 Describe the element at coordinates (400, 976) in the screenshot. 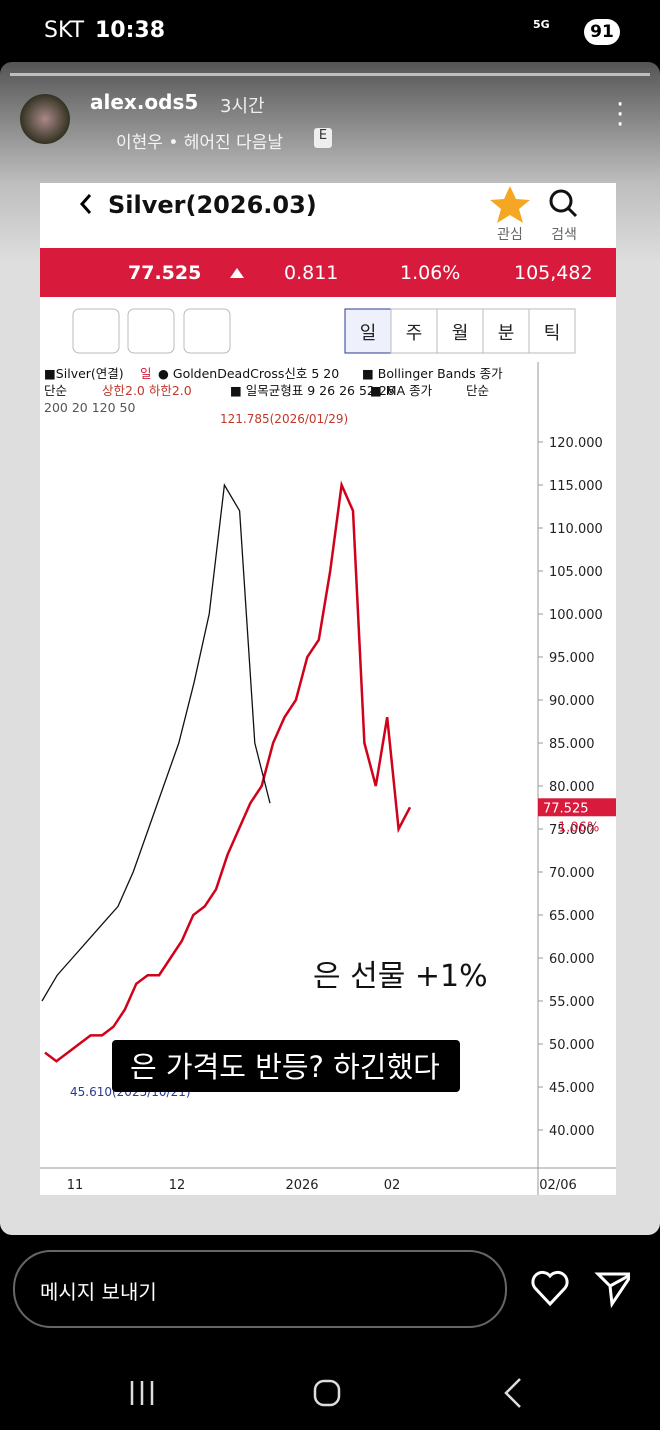

I see `caption: 은 선물 +1%` at that location.